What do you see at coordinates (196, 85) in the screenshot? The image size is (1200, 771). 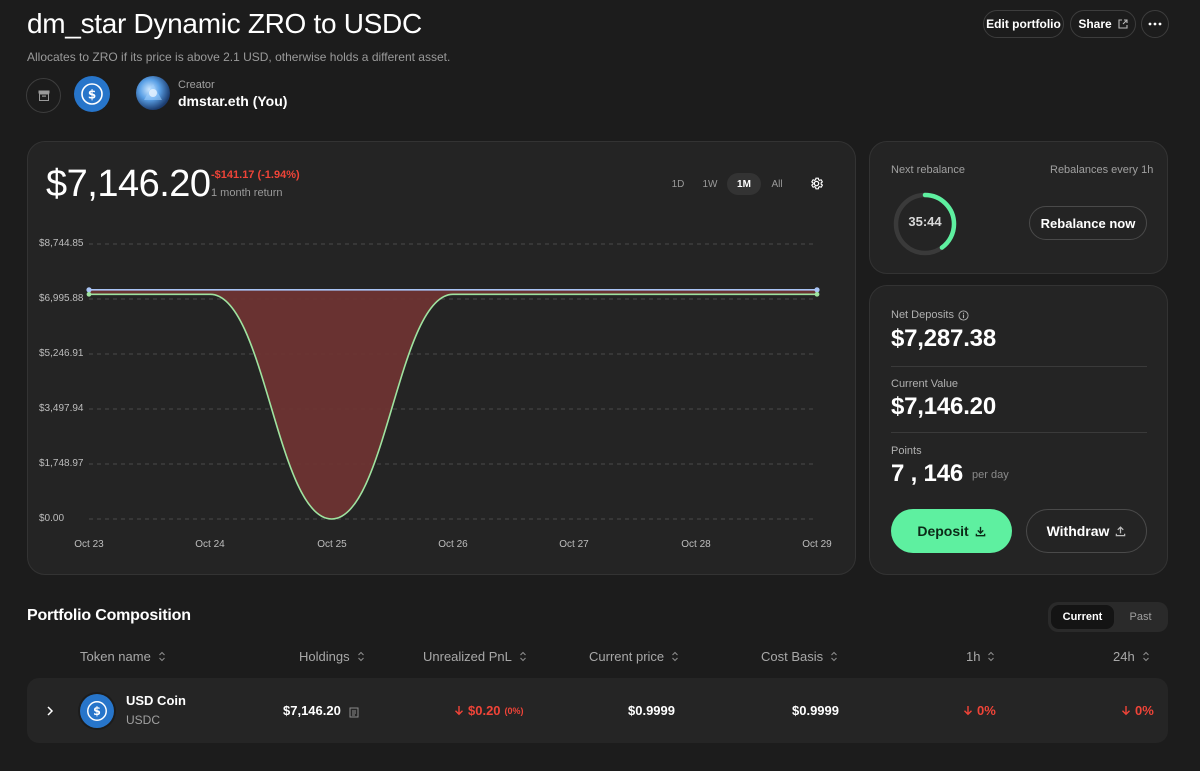 I see `creator-label: Creator` at bounding box center [196, 85].